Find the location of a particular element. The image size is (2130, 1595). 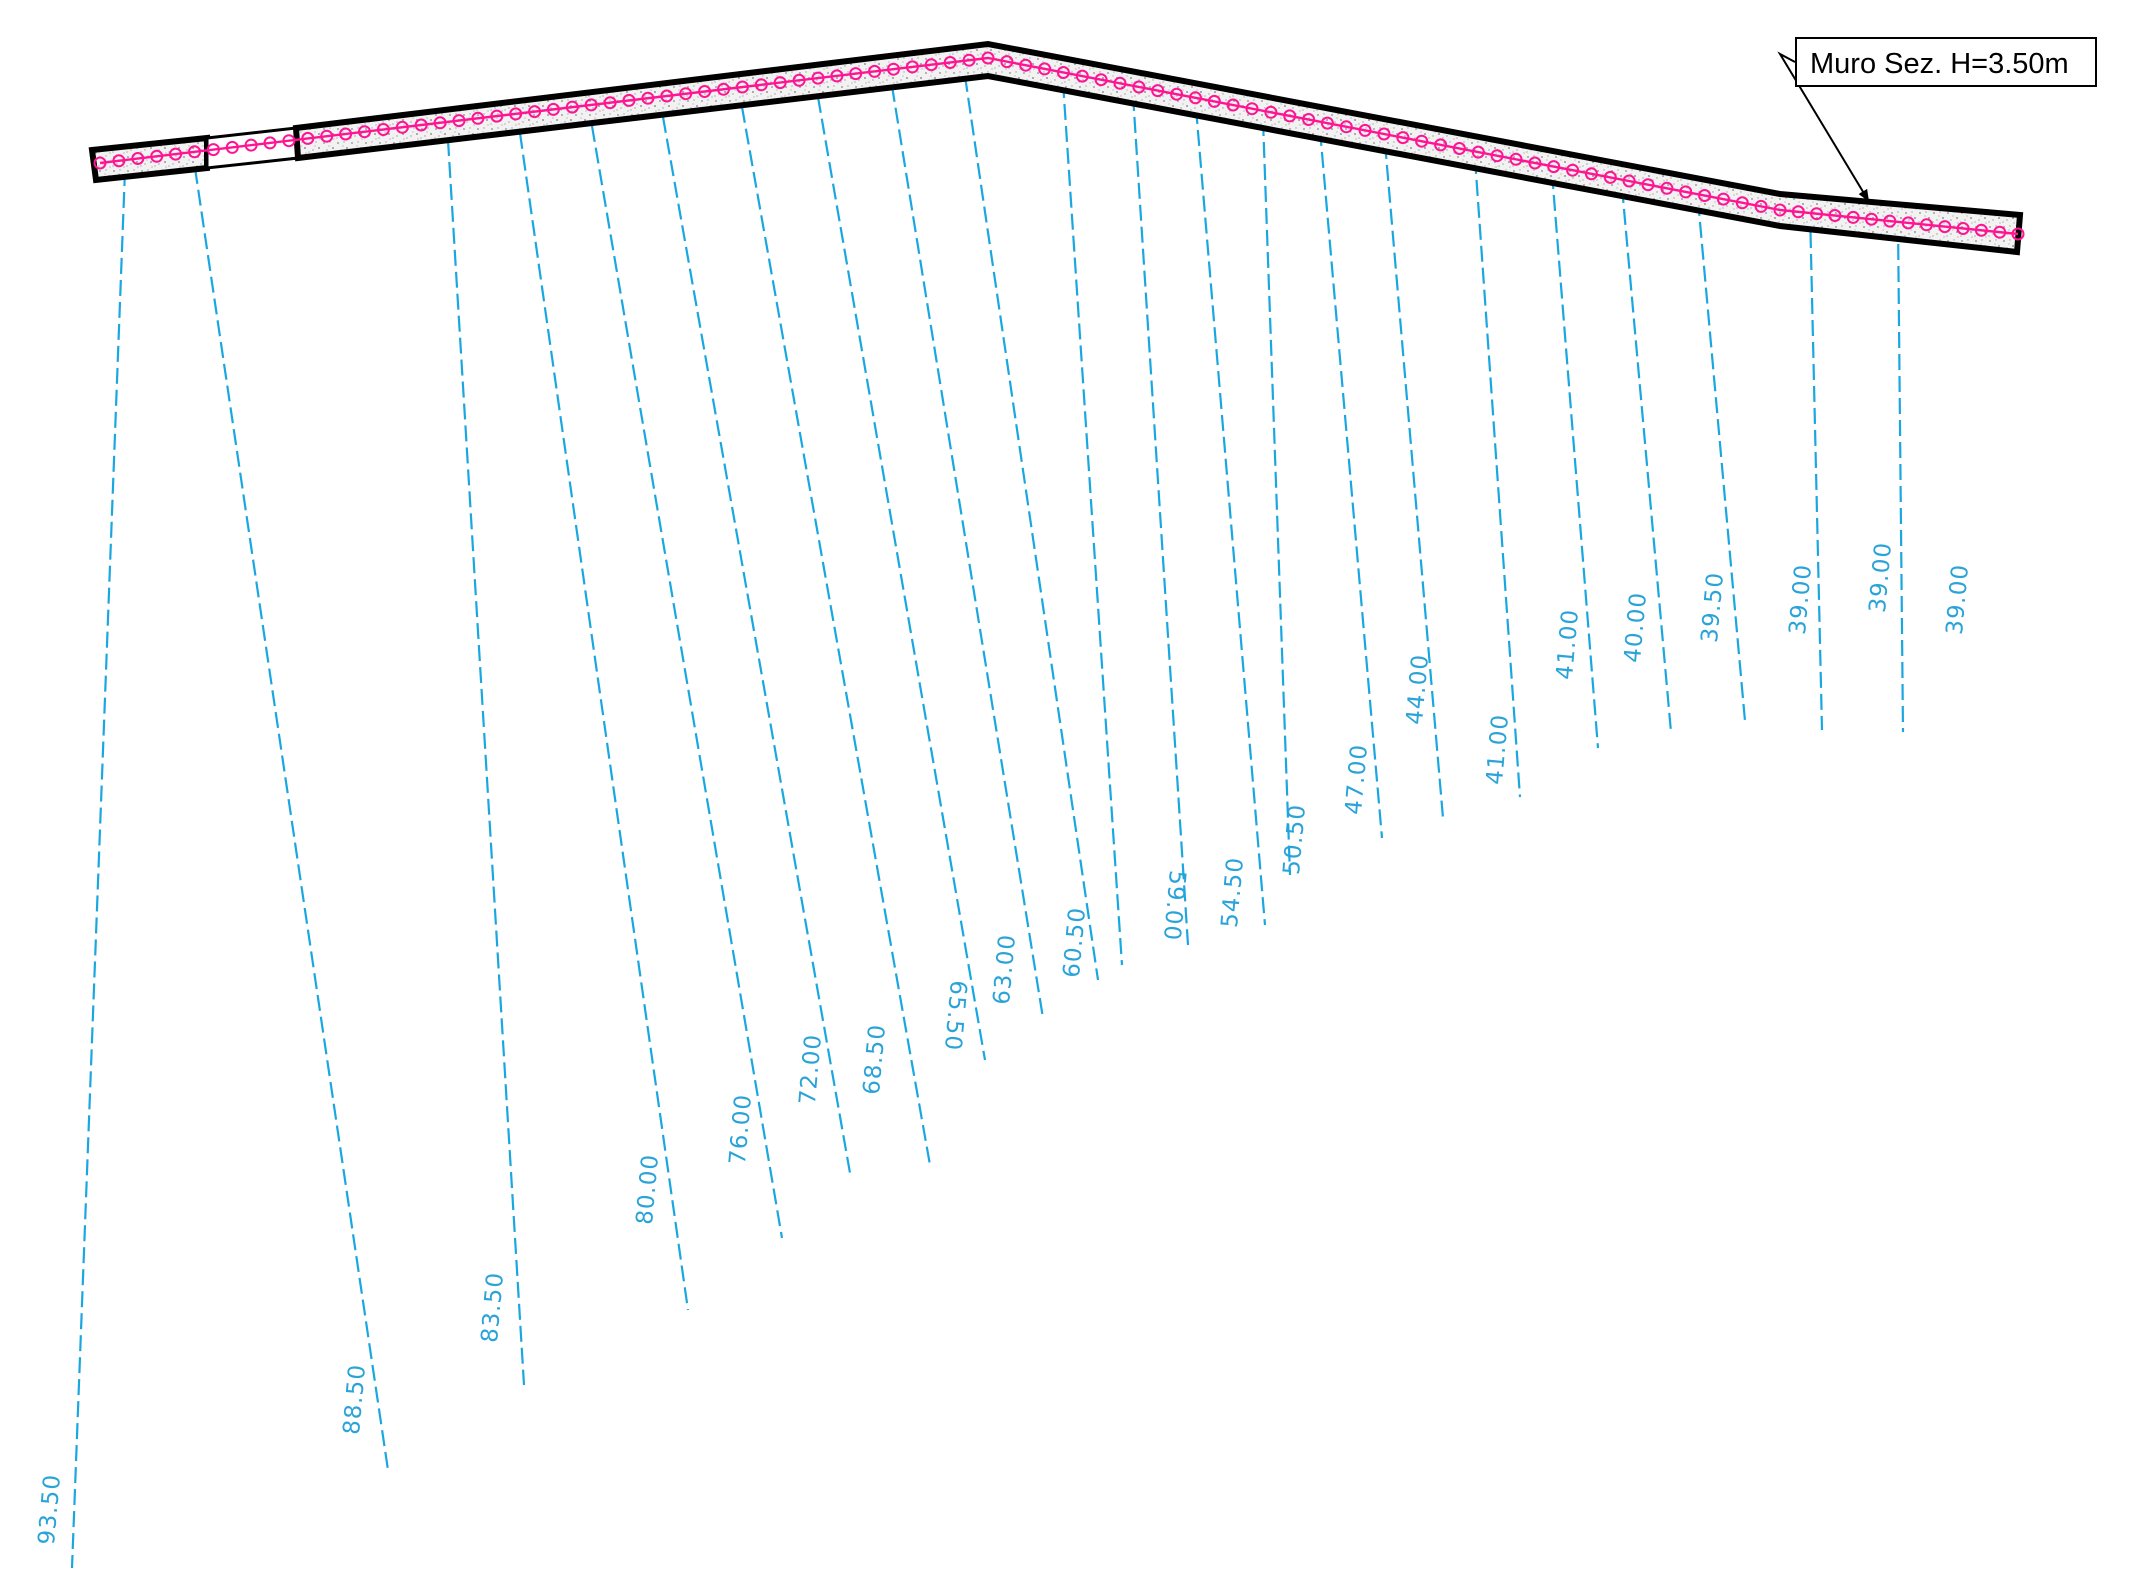

anchor-length-label: 50.50 is located at coordinates (1295, 839).